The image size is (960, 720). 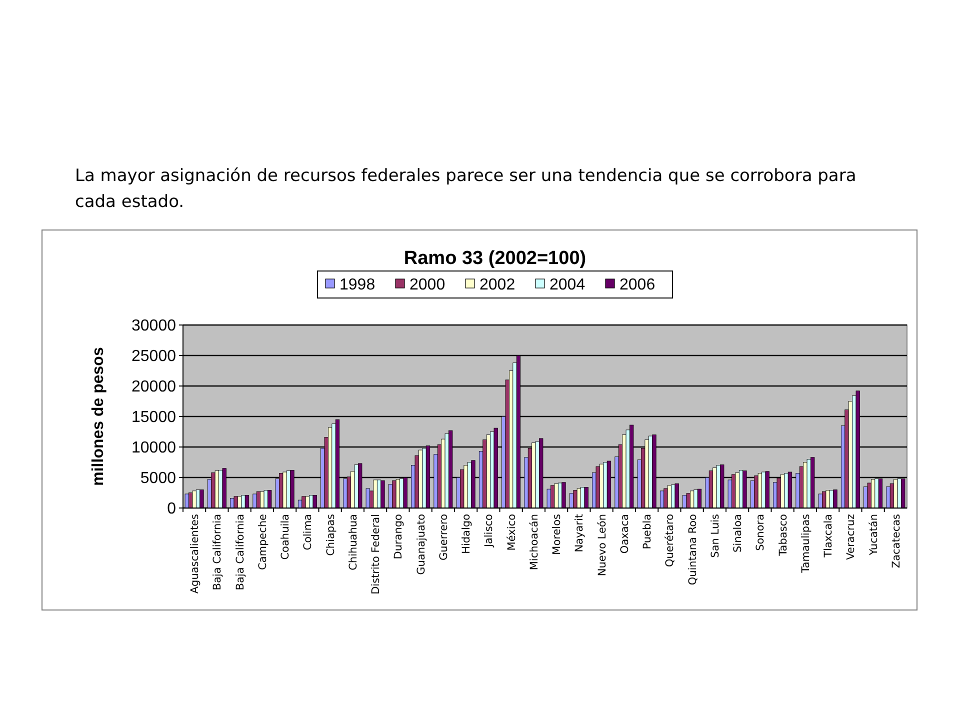 What do you see at coordinates (806, 544) in the screenshot?
I see `x-tick-label: Tamaulipas` at bounding box center [806, 544].